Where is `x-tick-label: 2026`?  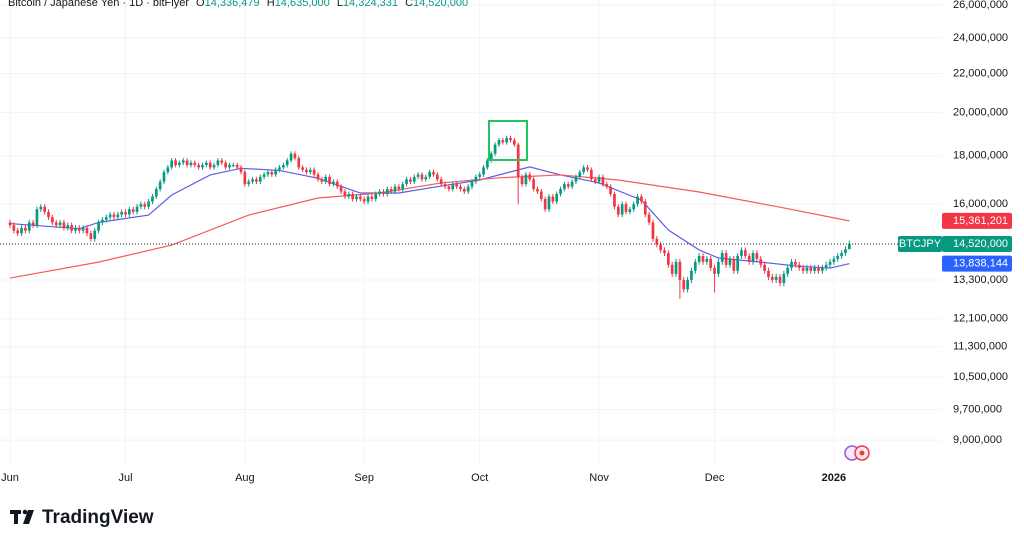 x-tick-label: 2026 is located at coordinates (834, 478).